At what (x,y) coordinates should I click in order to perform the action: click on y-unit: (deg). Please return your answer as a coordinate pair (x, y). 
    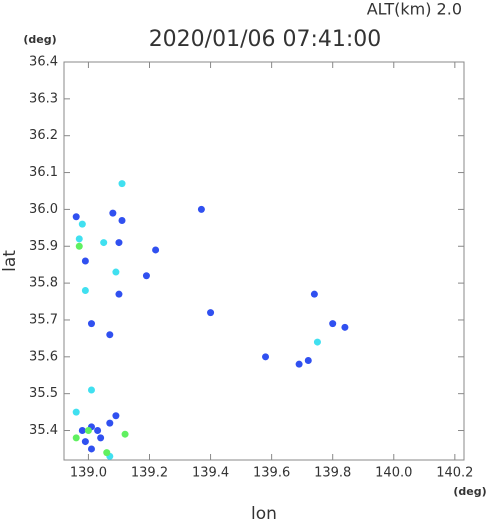
    Looking at the image, I should click on (39, 39).